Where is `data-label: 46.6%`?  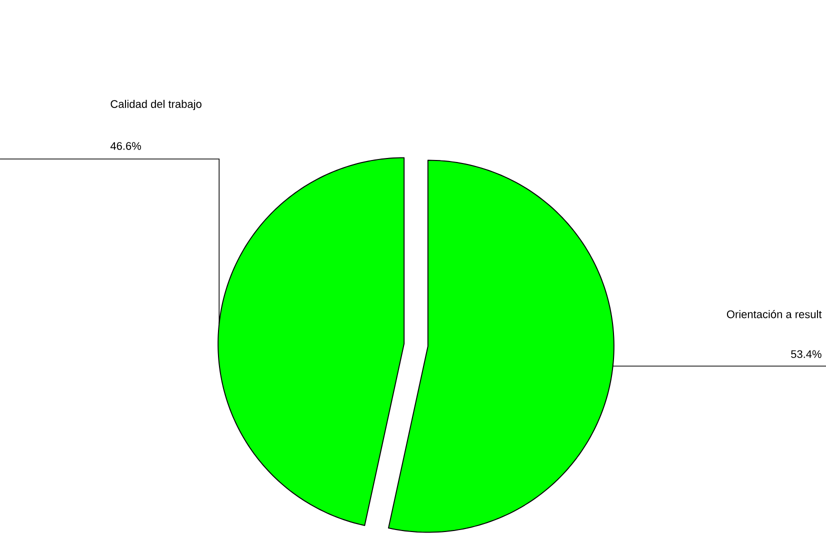 data-label: 46.6% is located at coordinates (125, 146).